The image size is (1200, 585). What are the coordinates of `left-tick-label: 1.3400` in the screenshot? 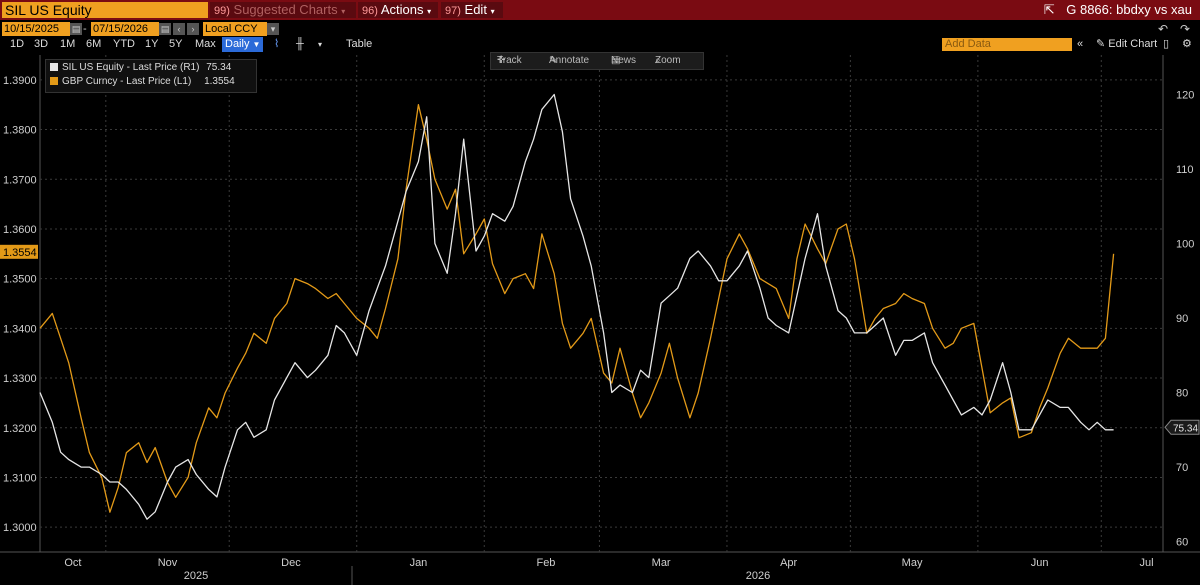 It's located at (20, 329).